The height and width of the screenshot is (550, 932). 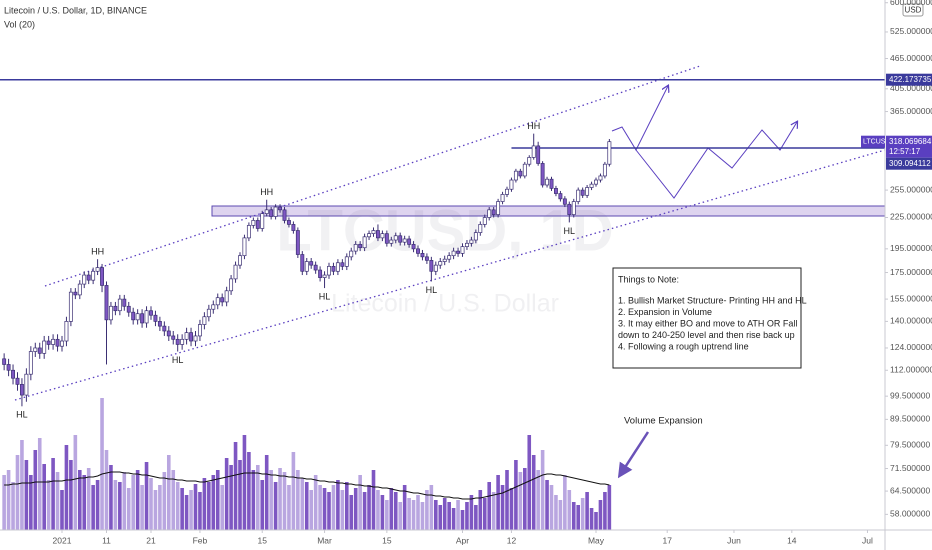 What do you see at coordinates (910, 468) in the screenshot?
I see `y-tick-label: 71.500000` at bounding box center [910, 468].